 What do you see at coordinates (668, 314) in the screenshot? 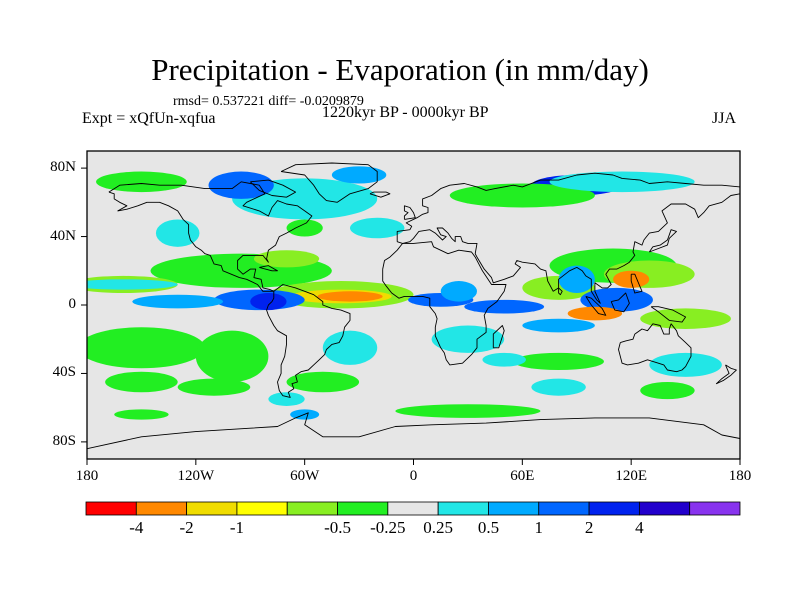
I see `coastline-new-guinea` at bounding box center [668, 314].